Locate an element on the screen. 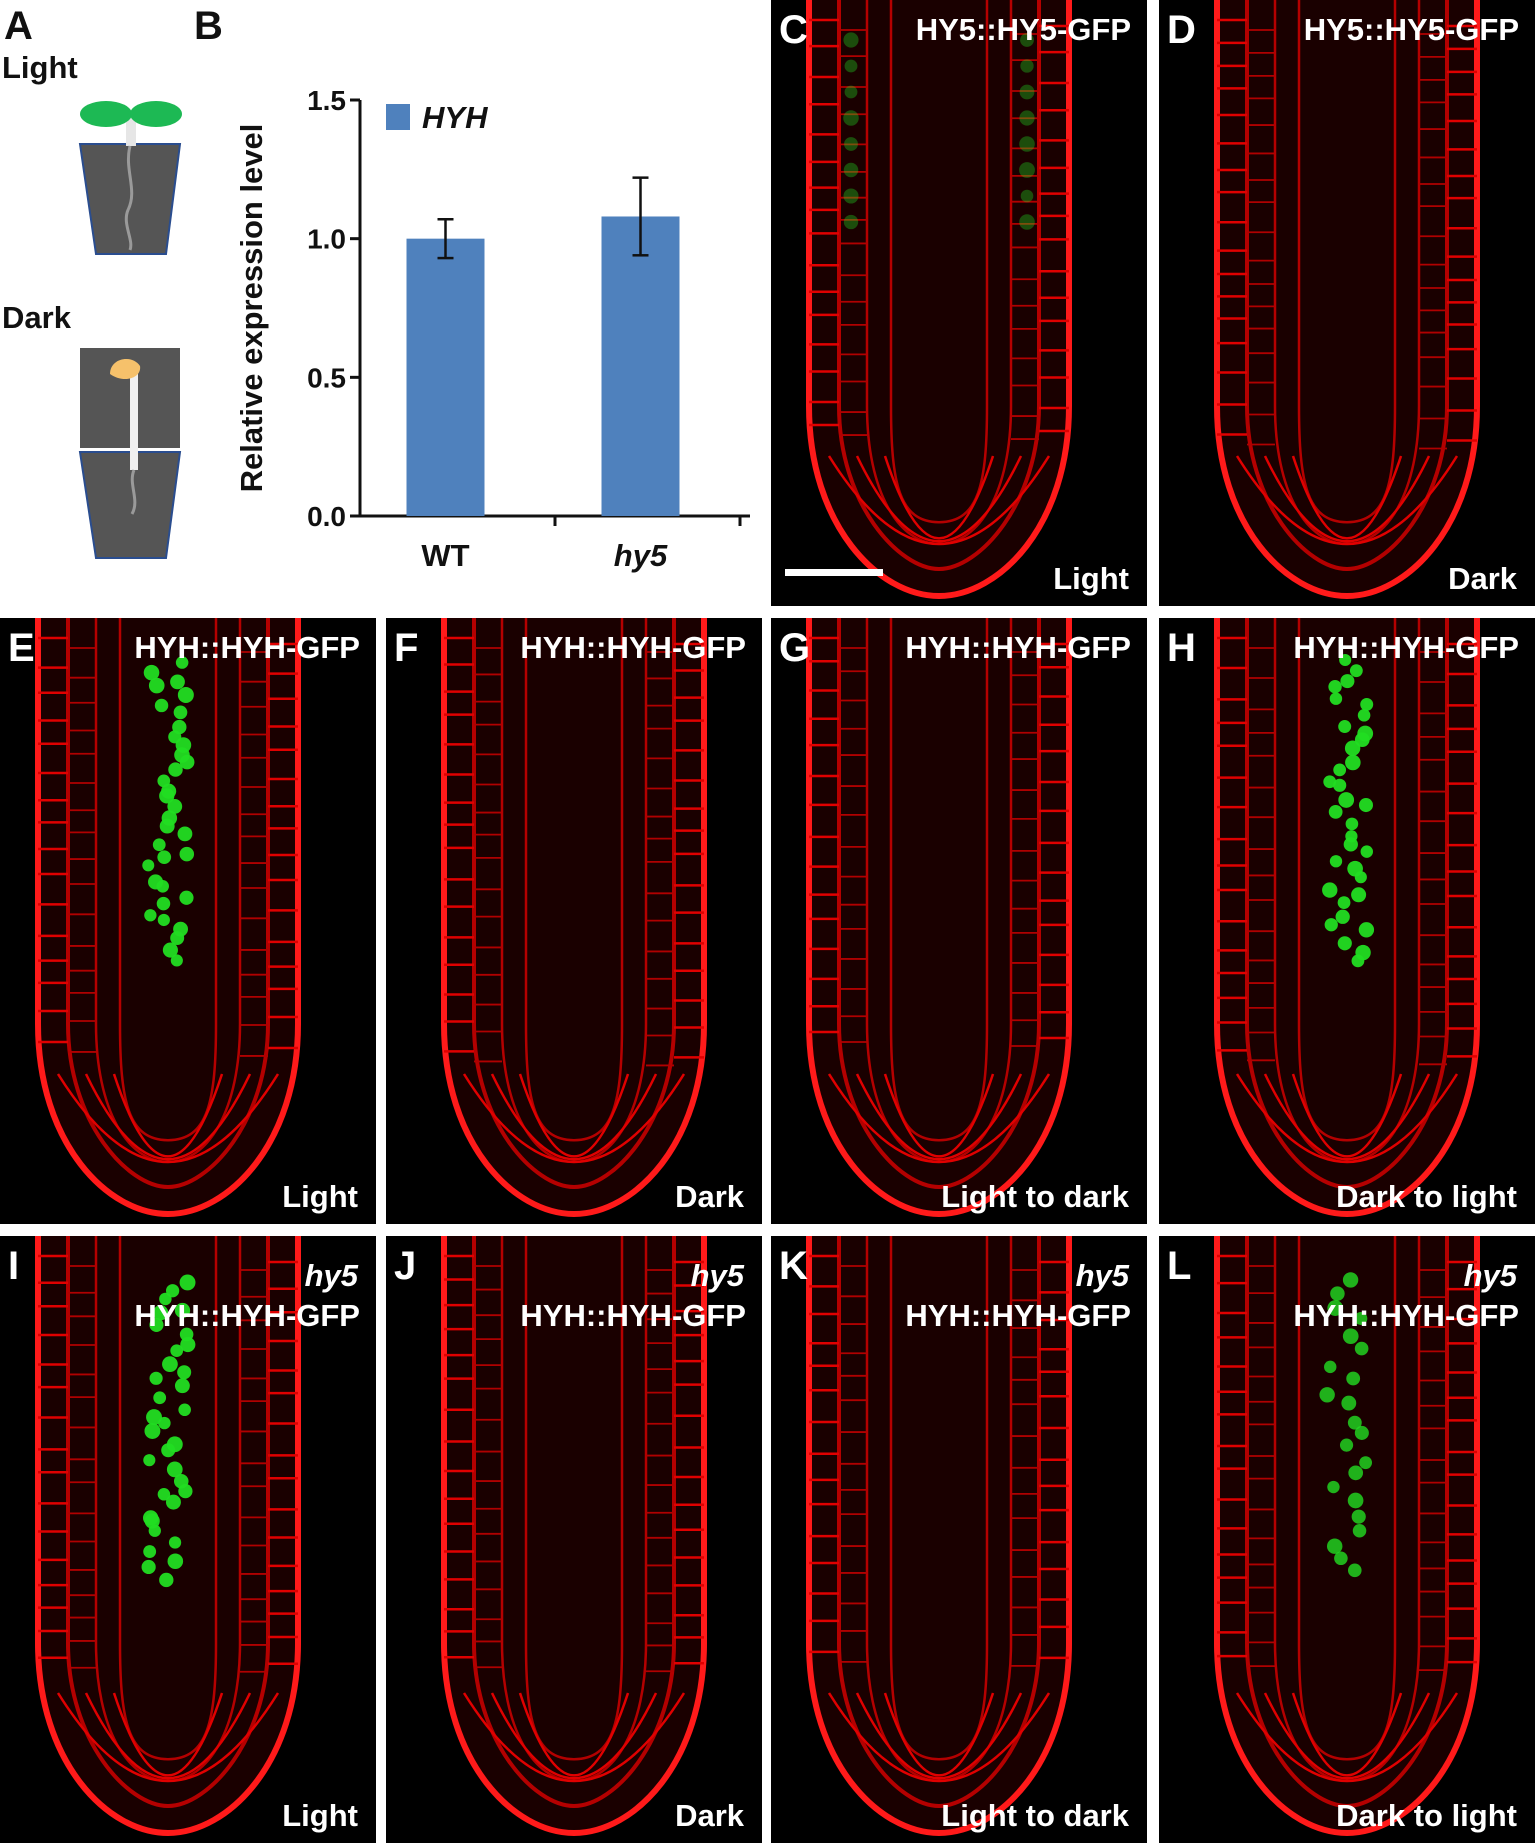 This screenshot has height=1843, width=1535. panel-letter: J is located at coordinates (405, 1266).